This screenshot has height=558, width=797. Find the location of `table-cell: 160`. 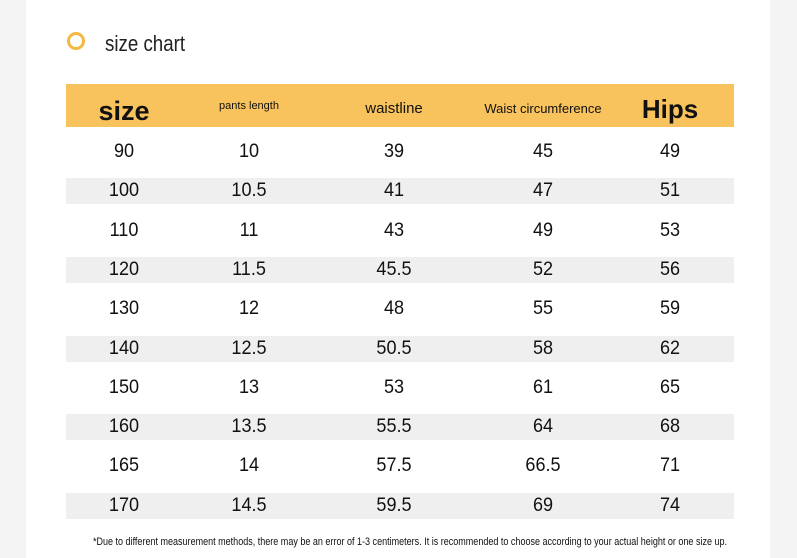

table-cell: 160 is located at coordinates (124, 427).